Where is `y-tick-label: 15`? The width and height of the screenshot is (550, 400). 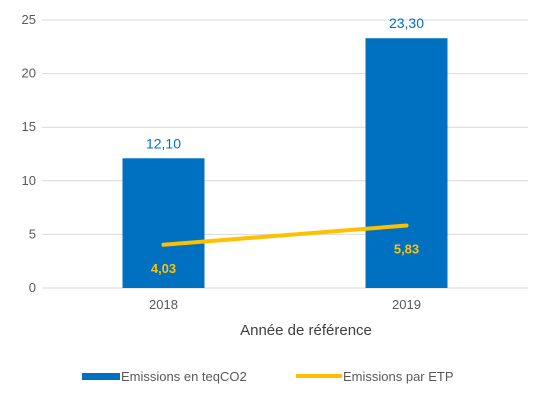 y-tick-label: 15 is located at coordinates (29, 126).